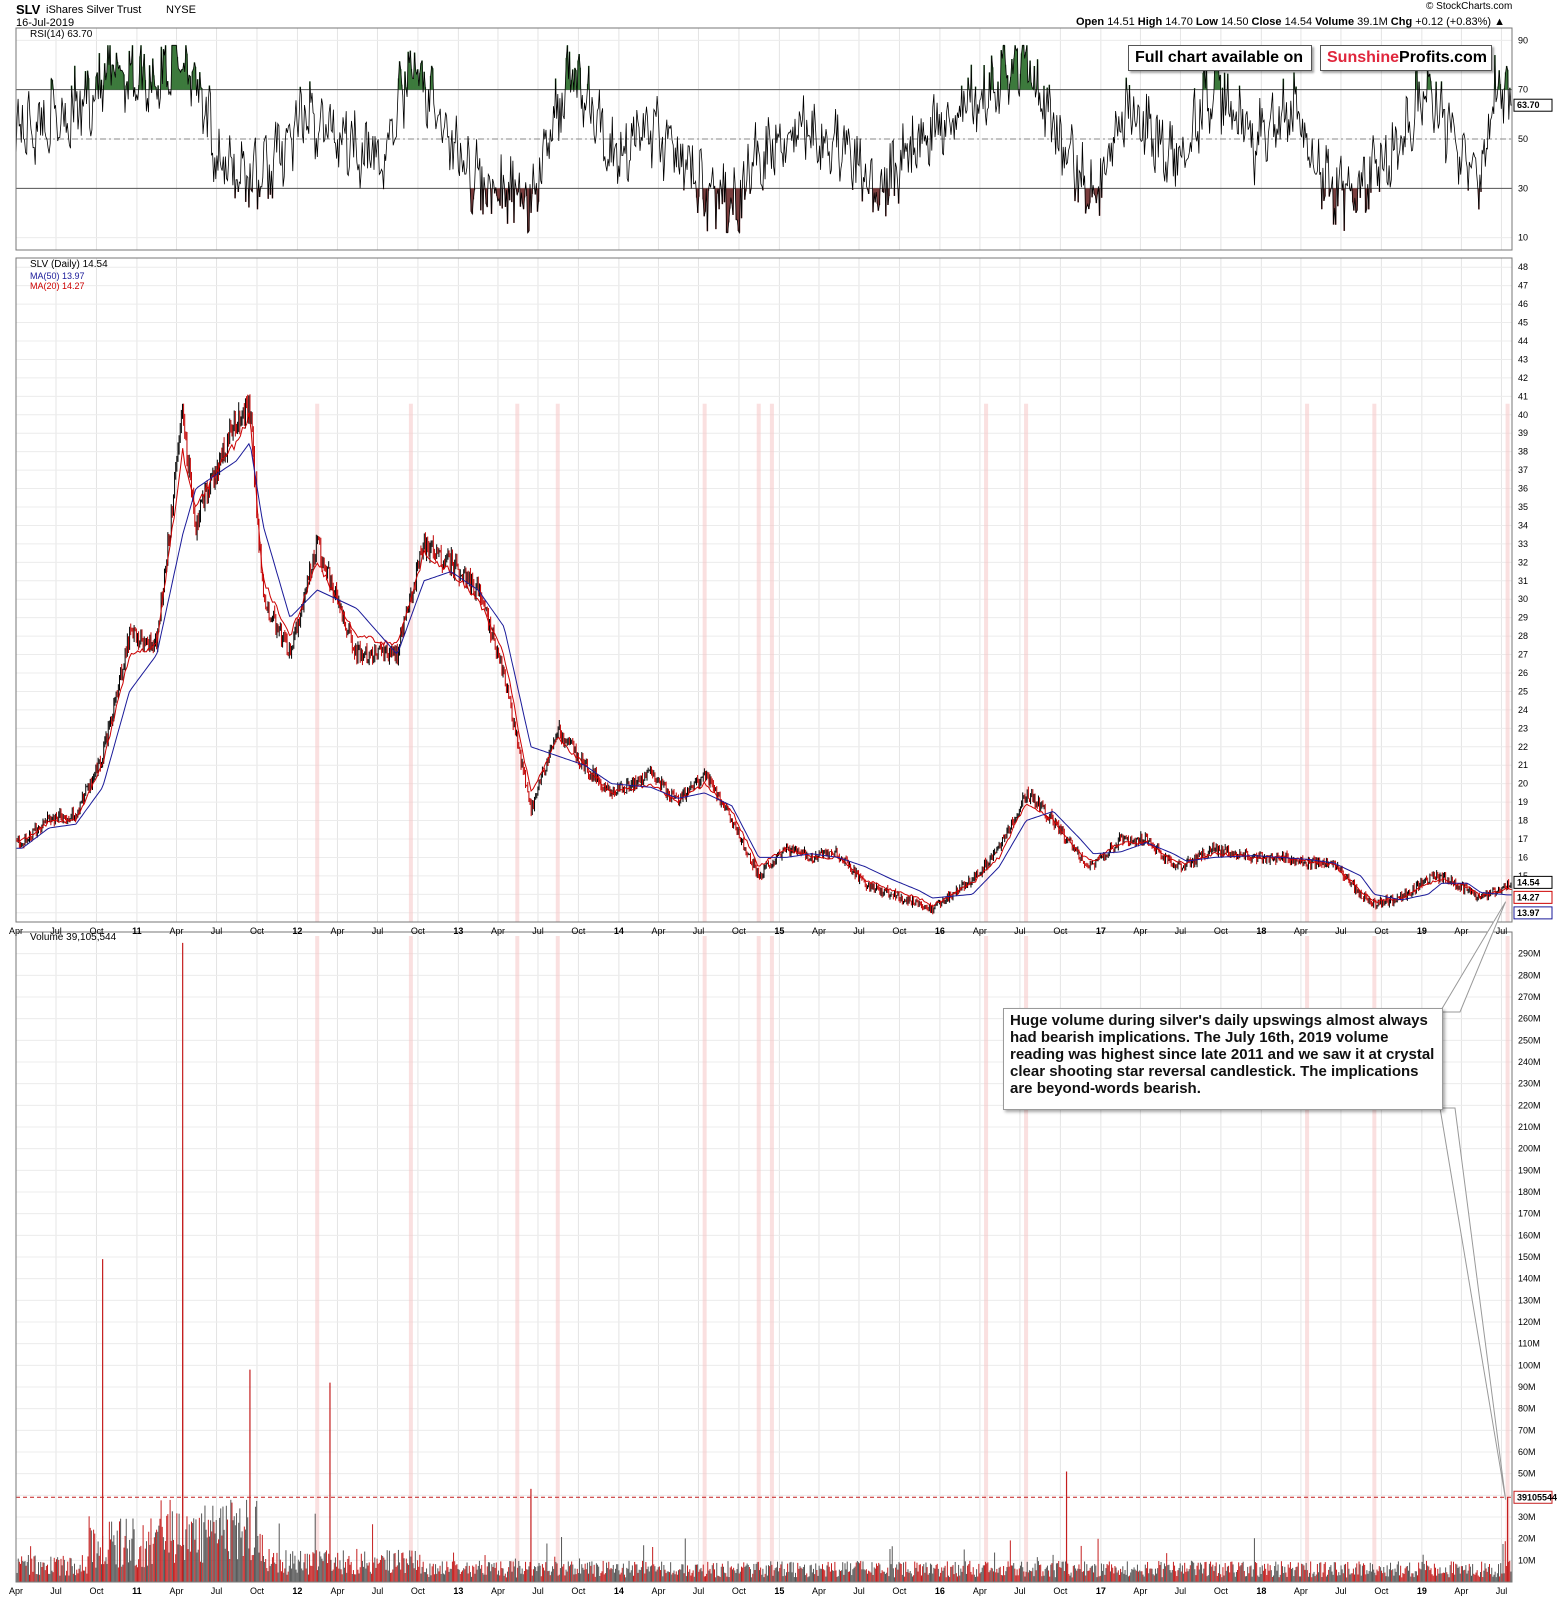 The height and width of the screenshot is (1600, 1565). What do you see at coordinates (1523, 728) in the screenshot?
I see `price-tick-label: 23` at bounding box center [1523, 728].